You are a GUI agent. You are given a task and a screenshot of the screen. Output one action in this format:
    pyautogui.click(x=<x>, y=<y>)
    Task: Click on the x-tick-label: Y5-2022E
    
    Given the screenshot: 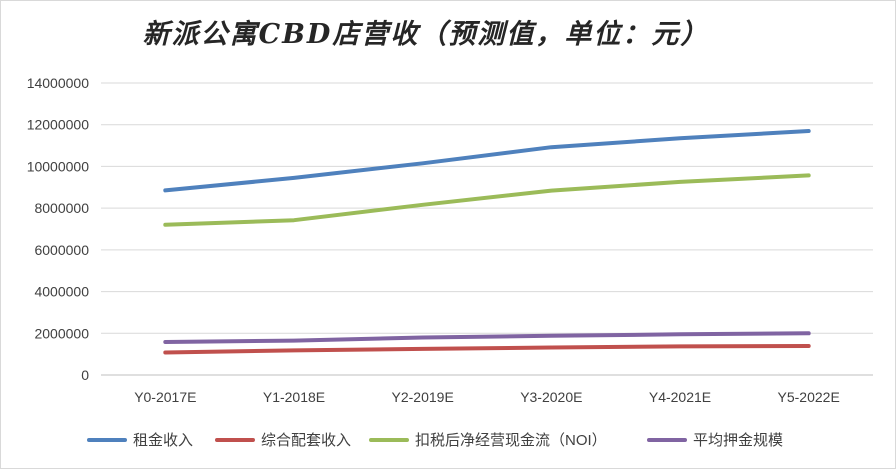 What is the action you would take?
    pyautogui.click(x=809, y=397)
    